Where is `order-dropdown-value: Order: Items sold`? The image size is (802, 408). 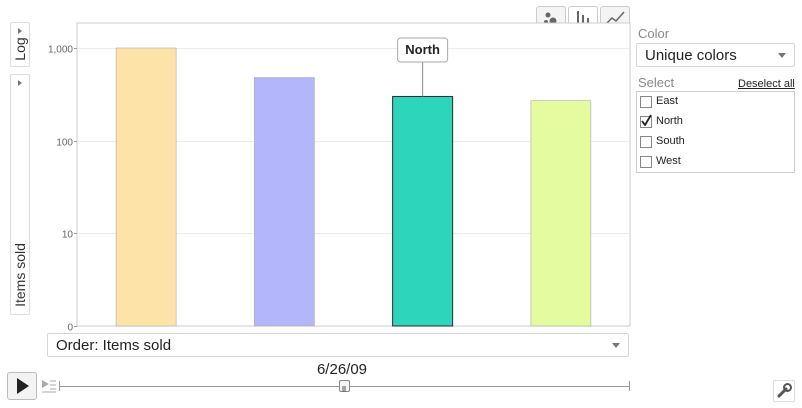 order-dropdown-value: Order: Items sold is located at coordinates (114, 345).